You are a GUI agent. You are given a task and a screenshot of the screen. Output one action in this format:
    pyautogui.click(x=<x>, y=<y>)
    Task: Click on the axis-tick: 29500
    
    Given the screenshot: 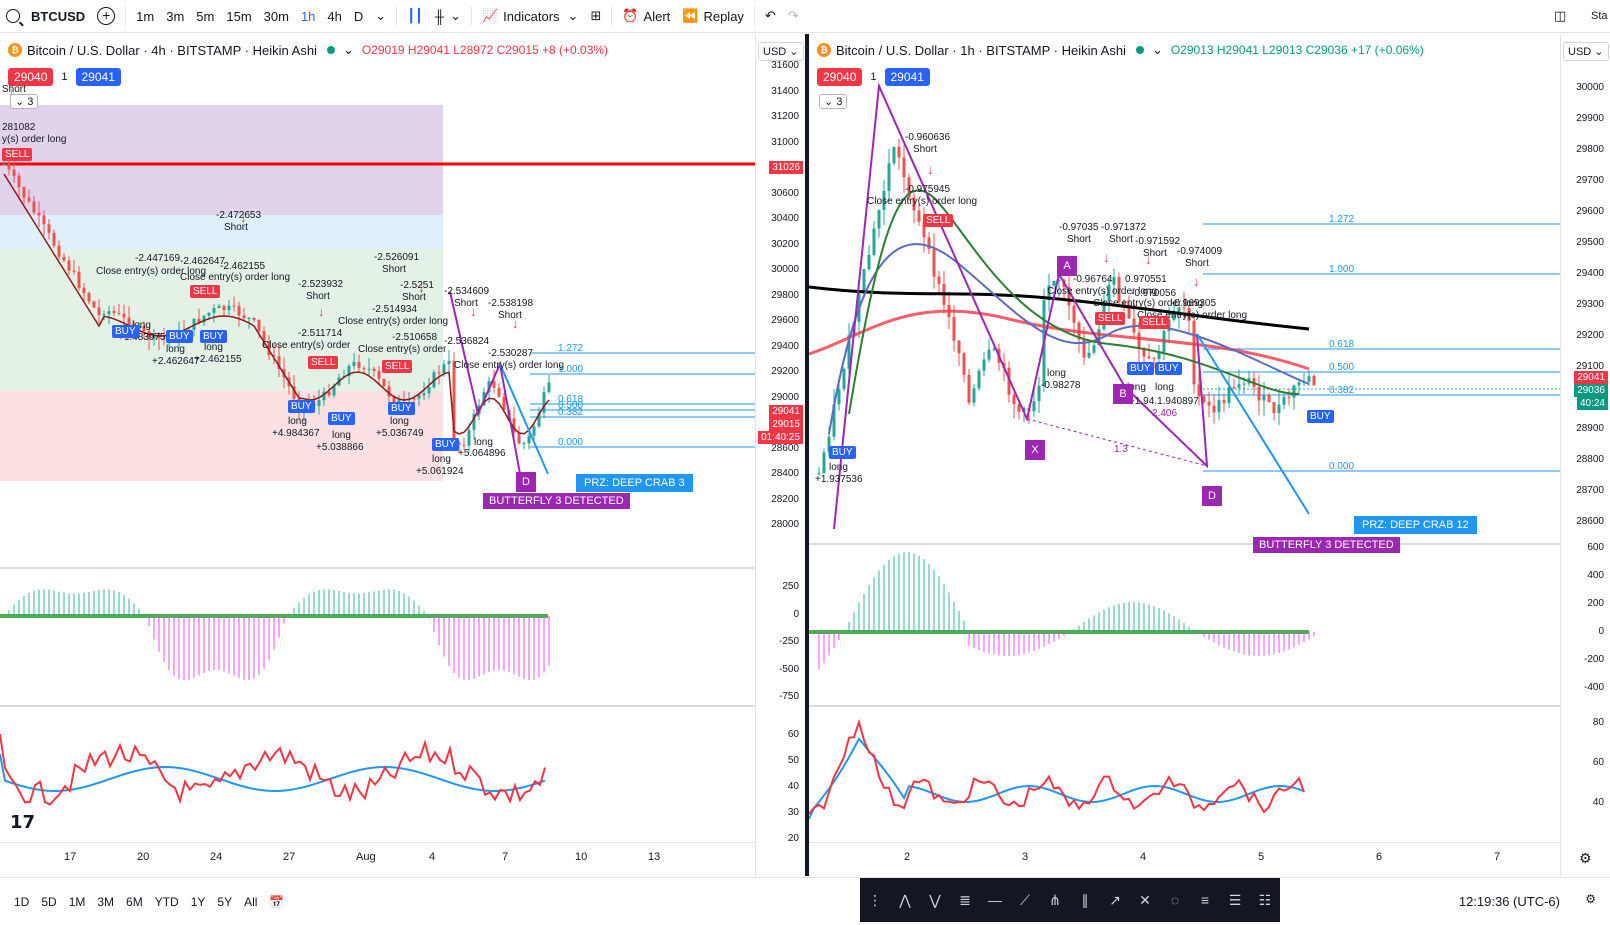 What is the action you would take?
    pyautogui.click(x=1590, y=242)
    